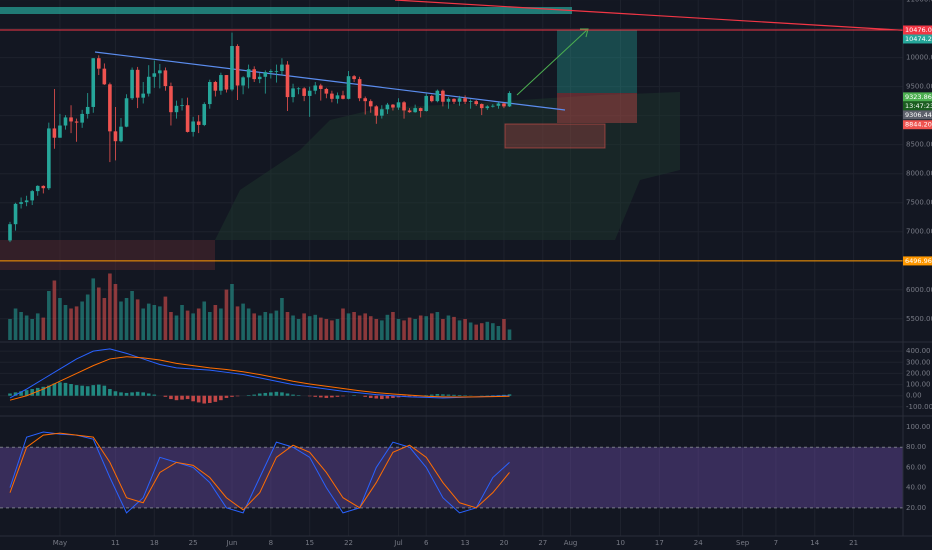  What do you see at coordinates (451, 477) in the screenshot?
I see `stoch-band` at bounding box center [451, 477].